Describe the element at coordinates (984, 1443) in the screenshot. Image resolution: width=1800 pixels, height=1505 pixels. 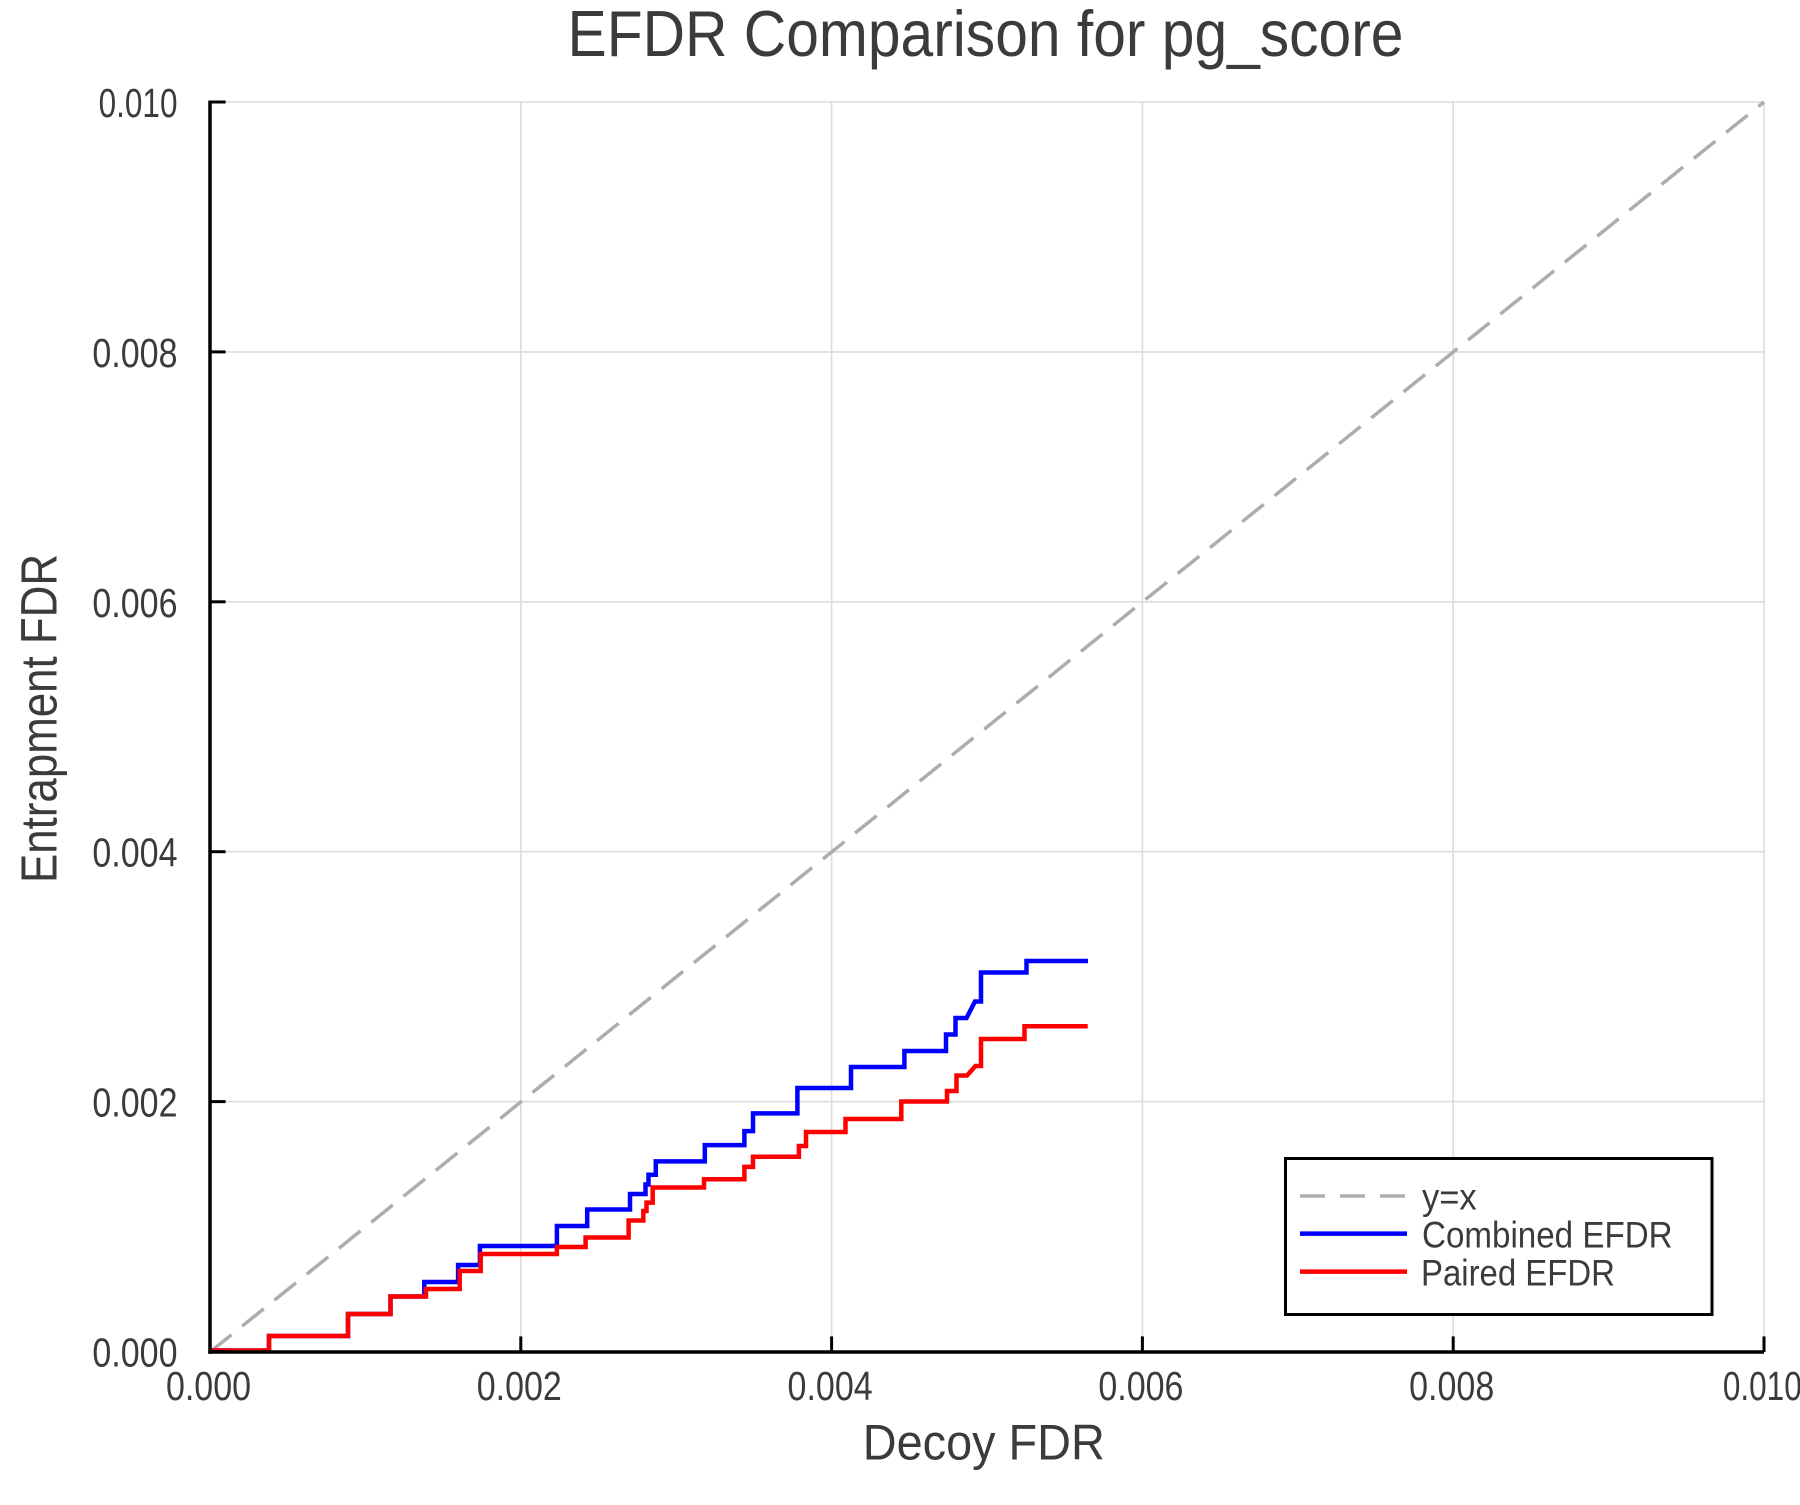
I see `svg-text: Decoy FDR` at that location.